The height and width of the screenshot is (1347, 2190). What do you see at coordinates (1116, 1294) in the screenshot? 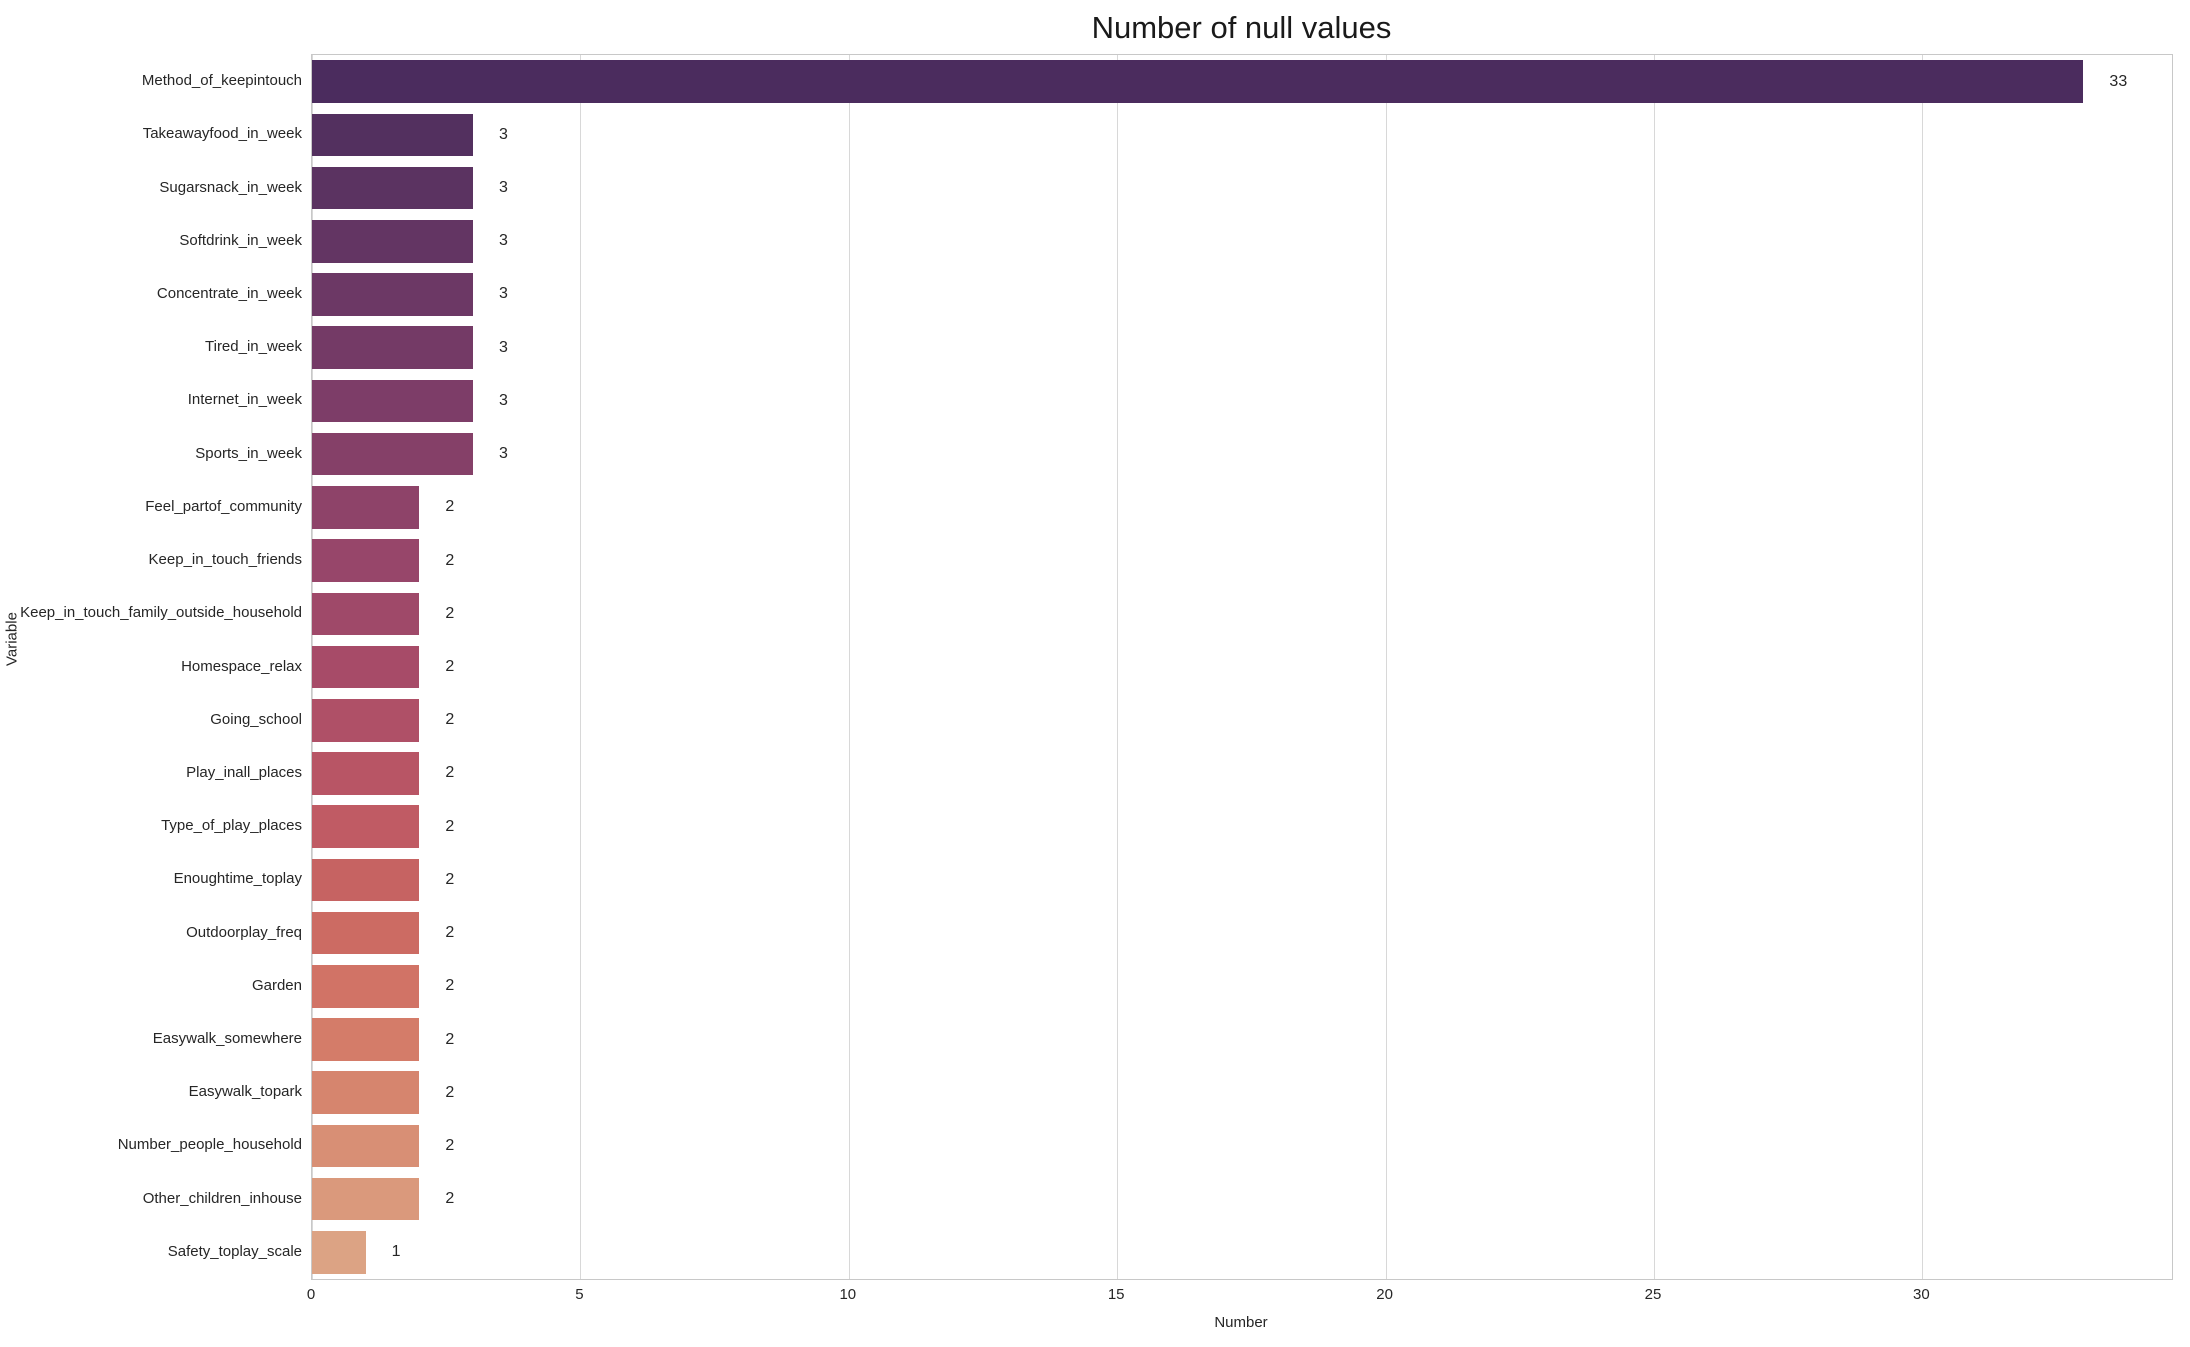
I see `x-tick-label: 15` at bounding box center [1116, 1294].